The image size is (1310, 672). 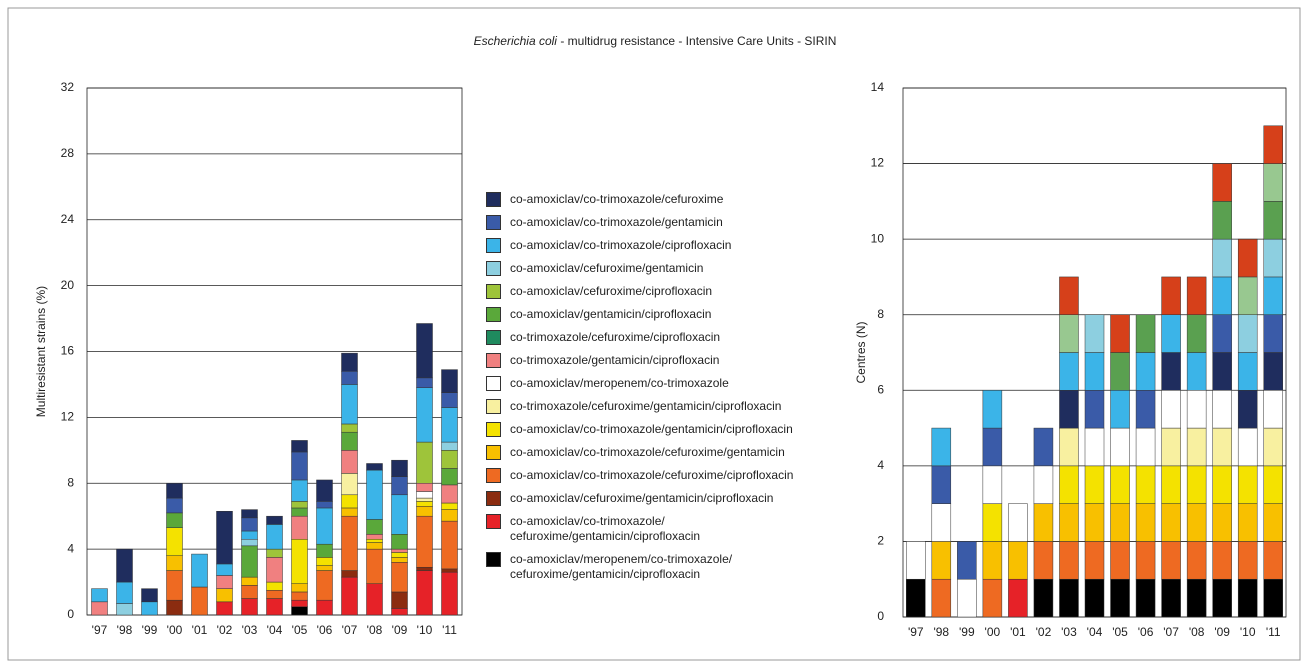 What do you see at coordinates (275, 630) in the screenshot?
I see `x-tick-label: '04` at bounding box center [275, 630].